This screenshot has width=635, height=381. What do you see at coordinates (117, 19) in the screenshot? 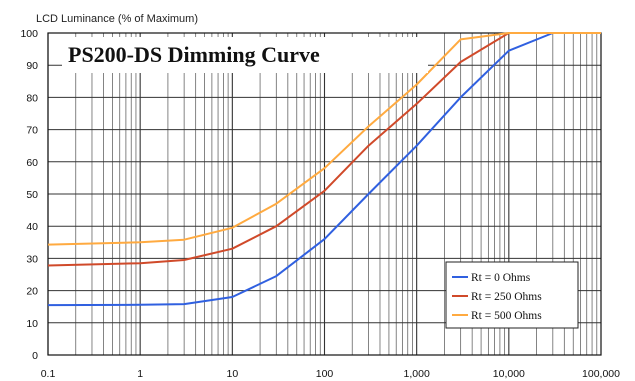
I see `y-axis-label: LCD Luminance (% of Maximum)` at bounding box center [117, 19].